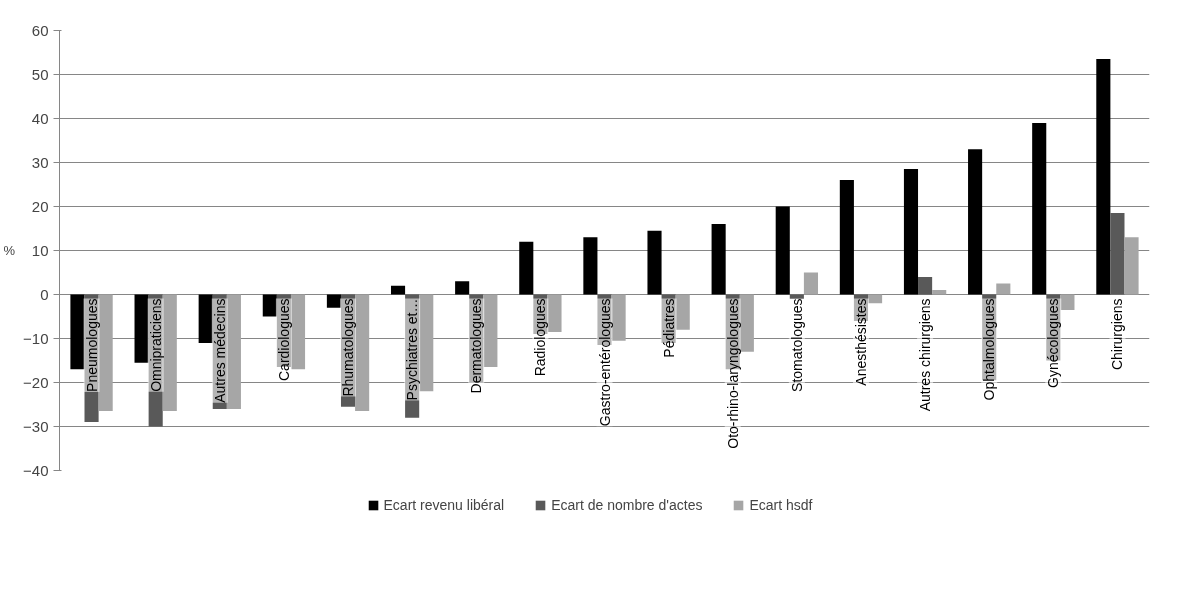 The height and width of the screenshot is (608, 1181). Describe the element at coordinates (40, 74) in the screenshot. I see `y-tick-label: 50` at that location.